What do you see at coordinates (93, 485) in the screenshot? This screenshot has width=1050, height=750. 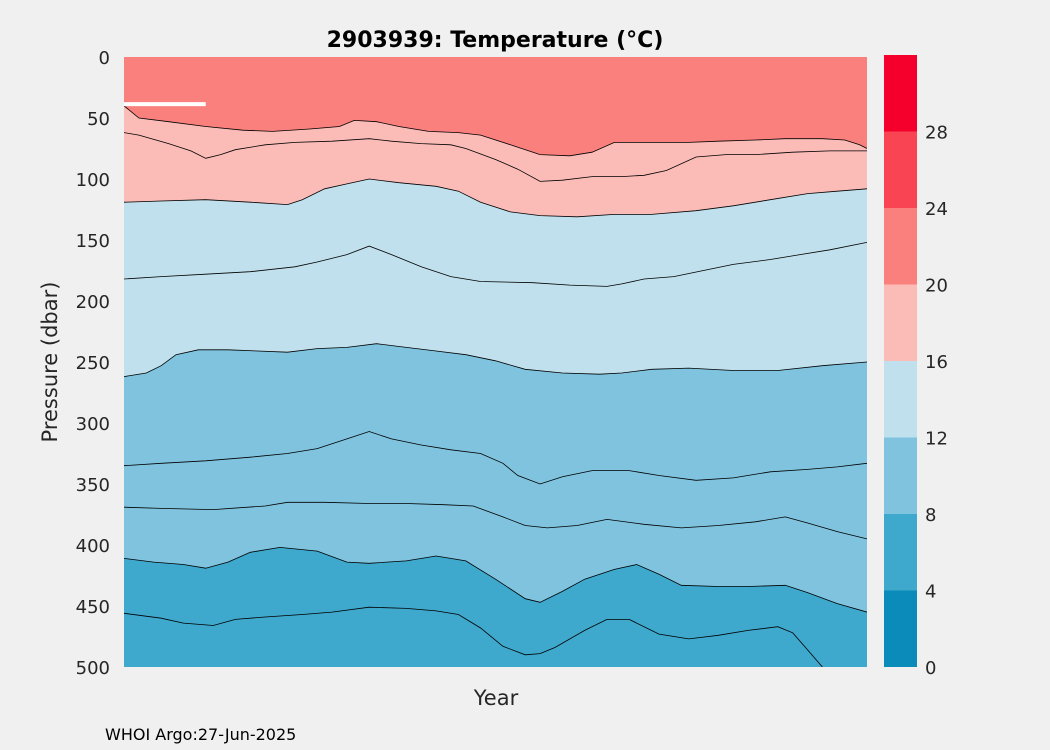 I see `y-tick-label: 350` at bounding box center [93, 485].